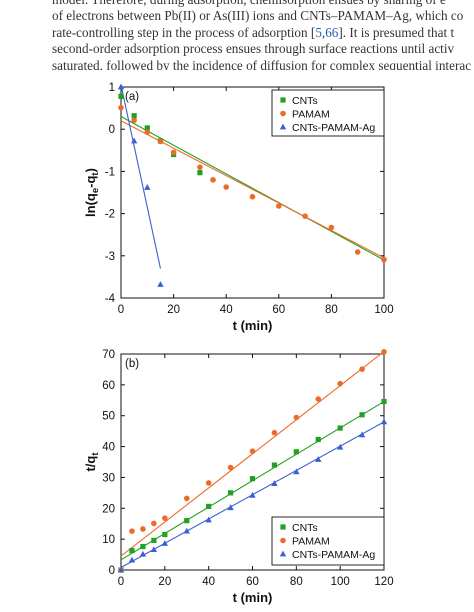  What do you see at coordinates (318, 32) in the screenshot?
I see `citation-link: 5` at bounding box center [318, 32].